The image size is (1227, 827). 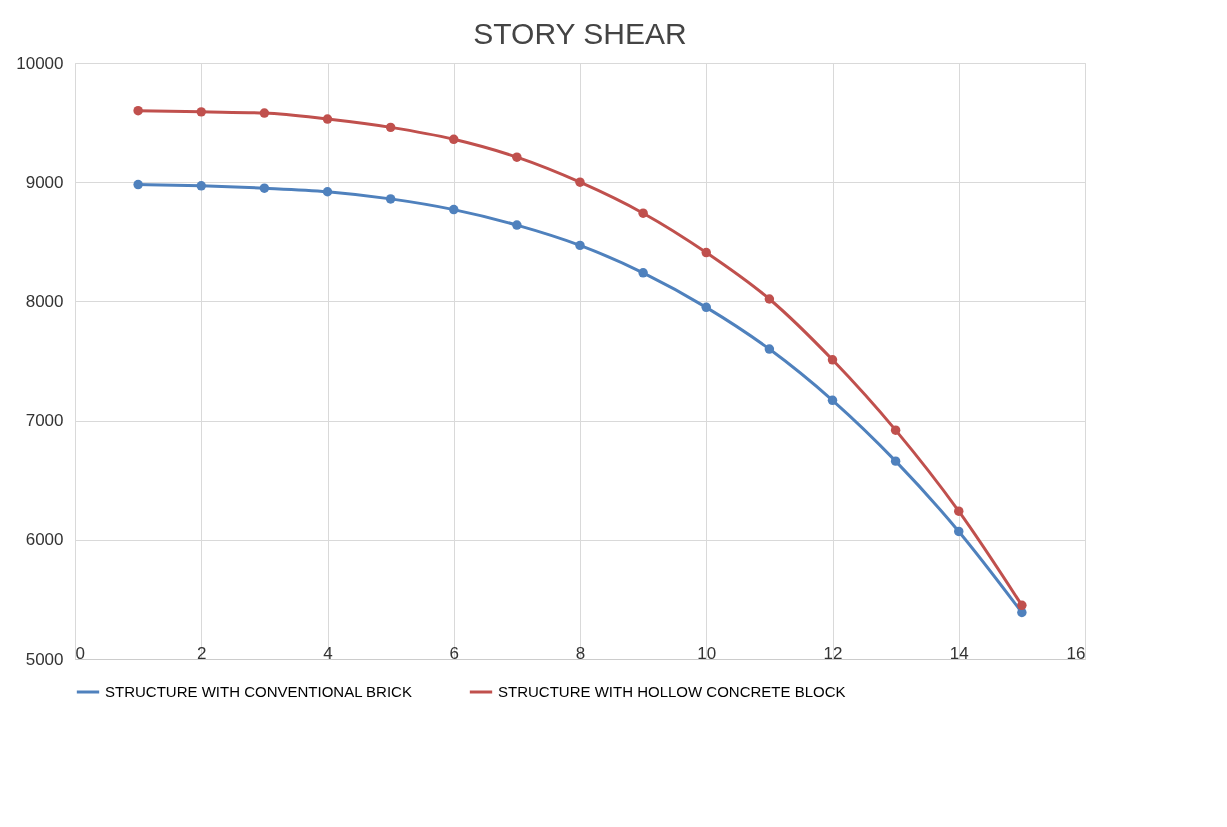 I want to click on y-tick-label: 5000, so click(x=44, y=659).